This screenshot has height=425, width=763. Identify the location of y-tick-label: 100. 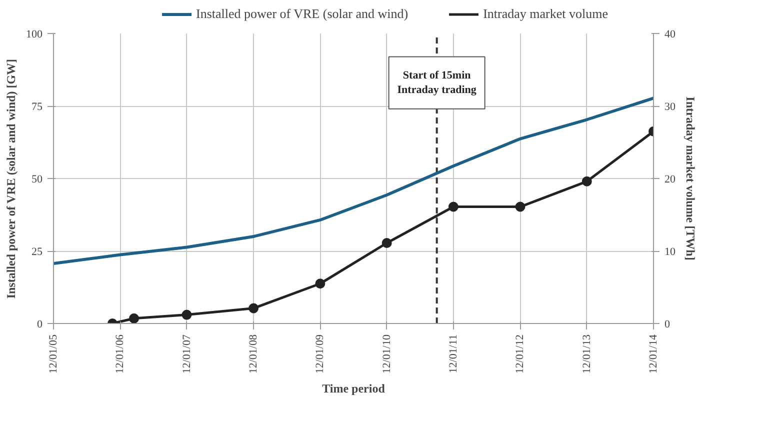
(34, 34).